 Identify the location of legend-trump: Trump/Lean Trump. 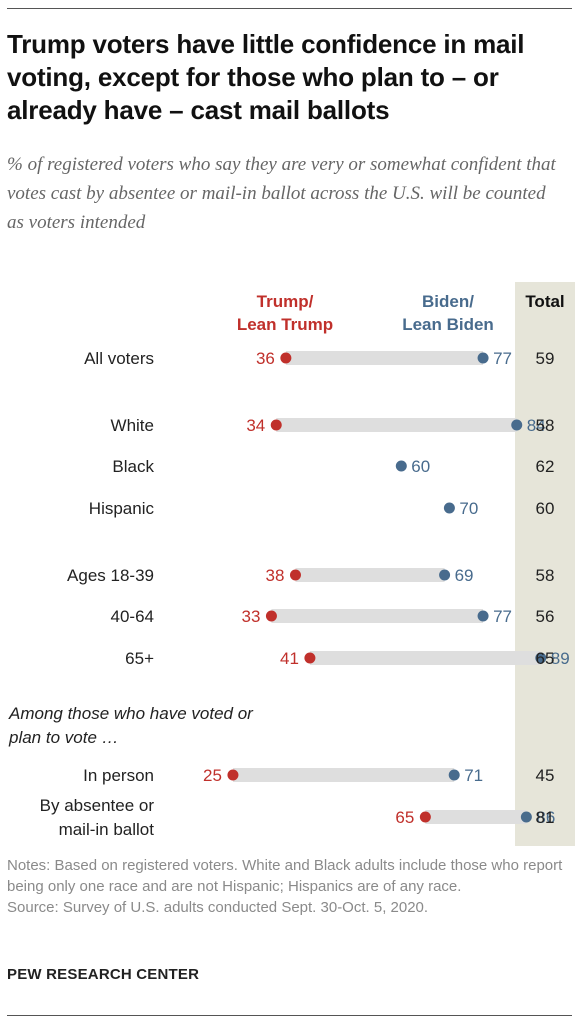
(285, 313).